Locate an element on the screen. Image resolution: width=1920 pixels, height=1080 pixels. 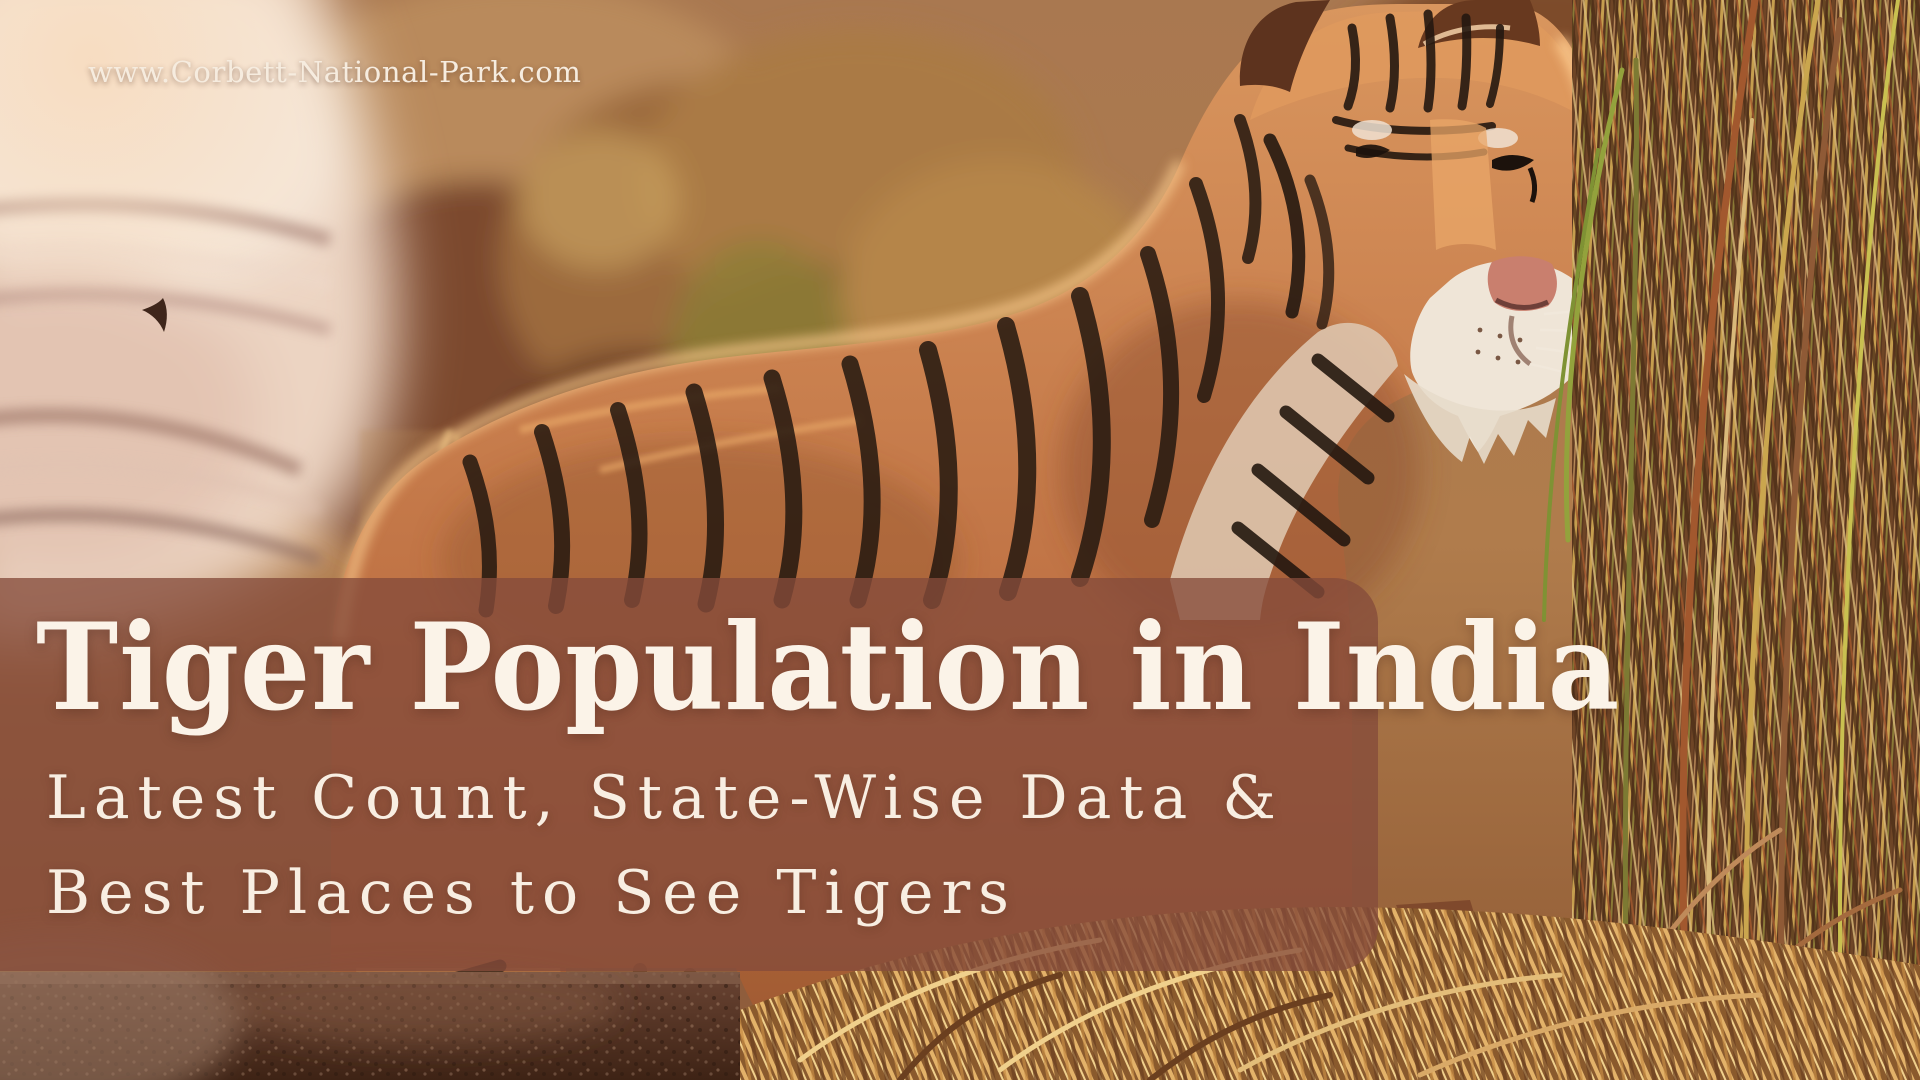
page-title: Tiger Population in India is located at coordinates (828, 667).